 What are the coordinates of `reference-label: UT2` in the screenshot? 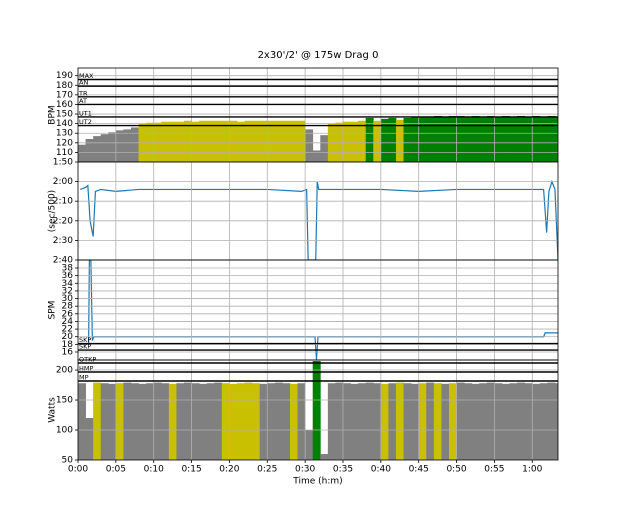 It's located at (85, 122).